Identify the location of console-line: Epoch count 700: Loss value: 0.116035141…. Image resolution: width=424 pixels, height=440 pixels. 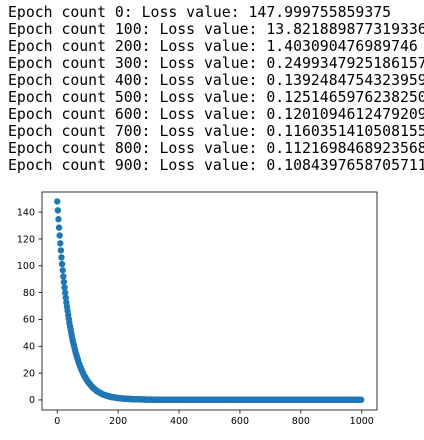
(216, 131).